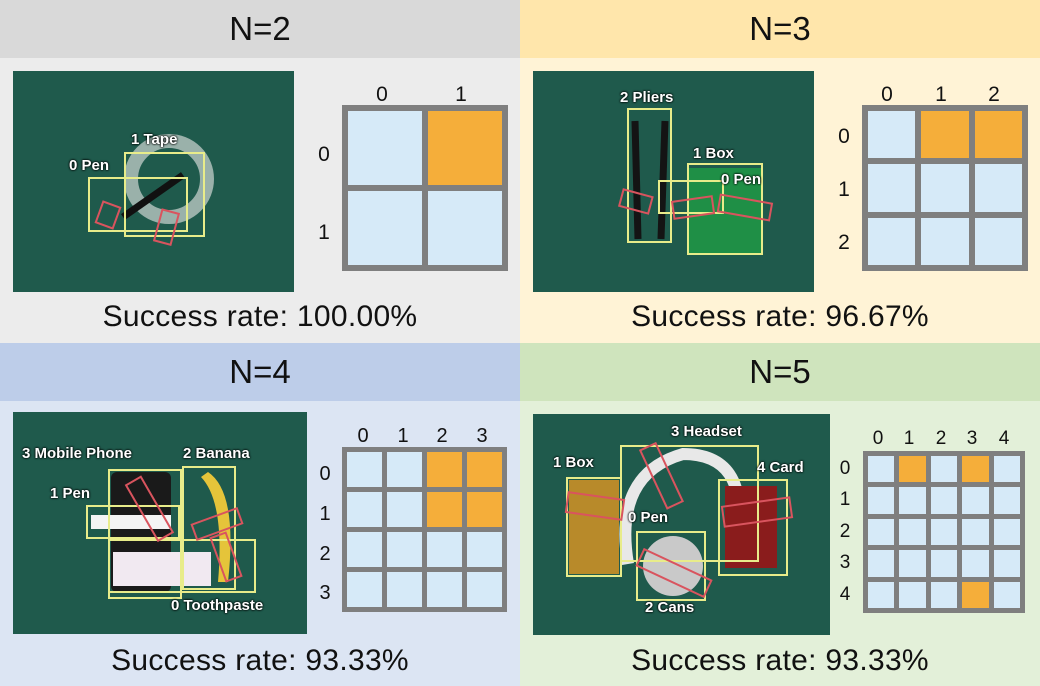 This screenshot has width=1040, height=686. I want to click on bbox-phone, so click(145, 534).